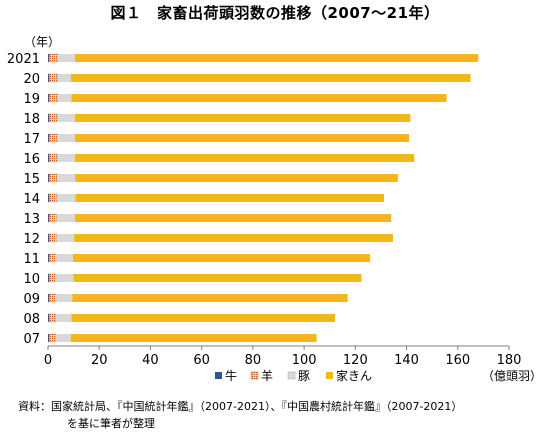 The width and height of the screenshot is (550, 439). What do you see at coordinates (283, 357) in the screenshot?
I see `x-tick-labels: 0 20 40 60 80 100 120 140 160 180` at bounding box center [283, 357].